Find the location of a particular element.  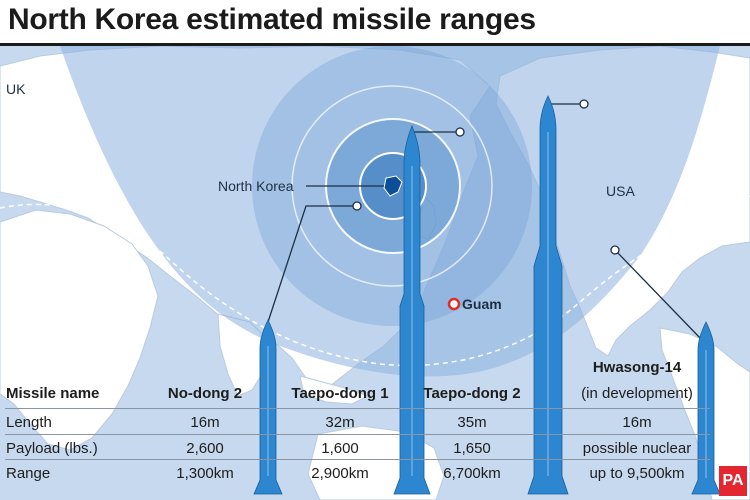

landmass-sea-islands is located at coordinates (334, 390).